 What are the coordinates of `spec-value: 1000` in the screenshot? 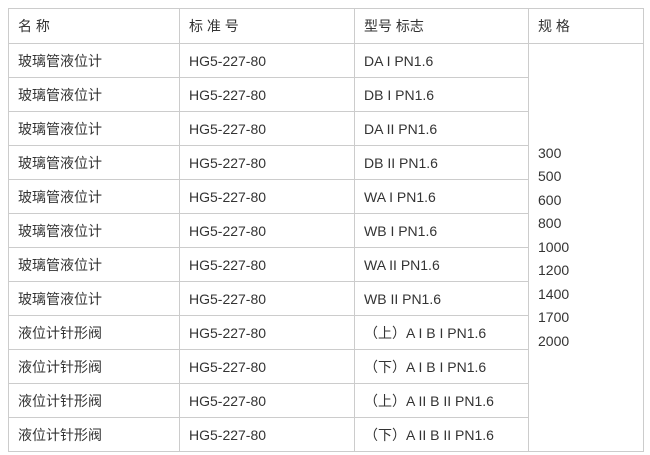 It's located at (554, 246).